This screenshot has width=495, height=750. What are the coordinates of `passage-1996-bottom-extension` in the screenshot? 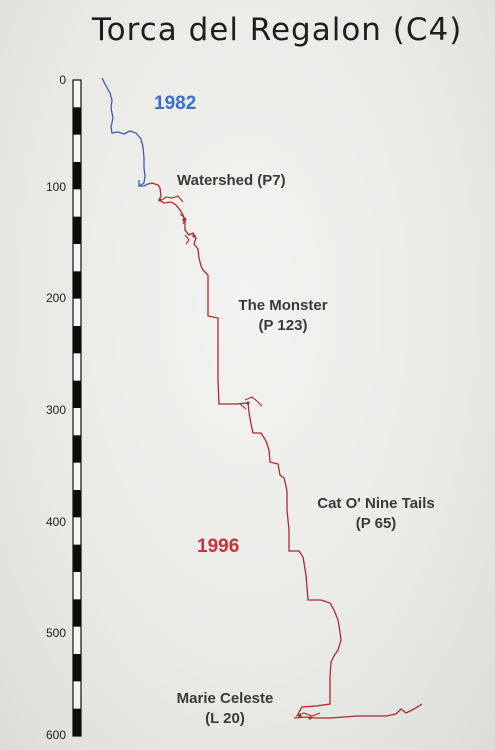 It's located at (358, 711).